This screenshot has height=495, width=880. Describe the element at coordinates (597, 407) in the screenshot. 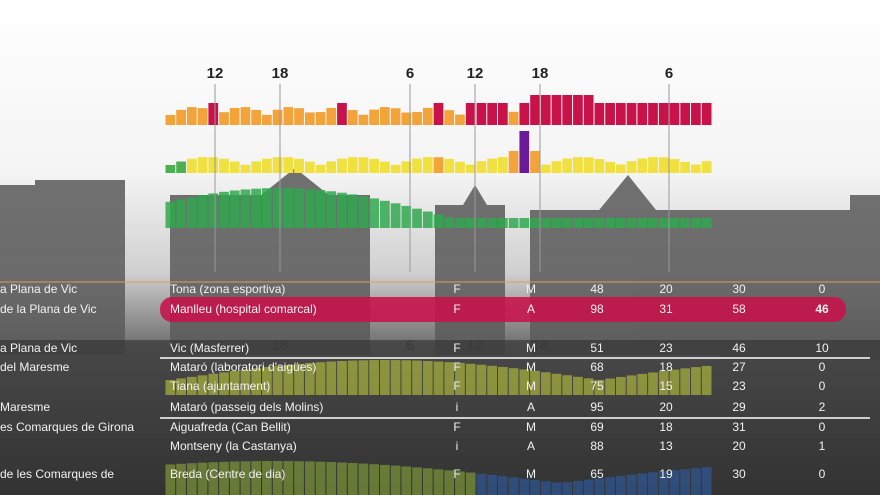

I see `cell-value: 95` at that location.